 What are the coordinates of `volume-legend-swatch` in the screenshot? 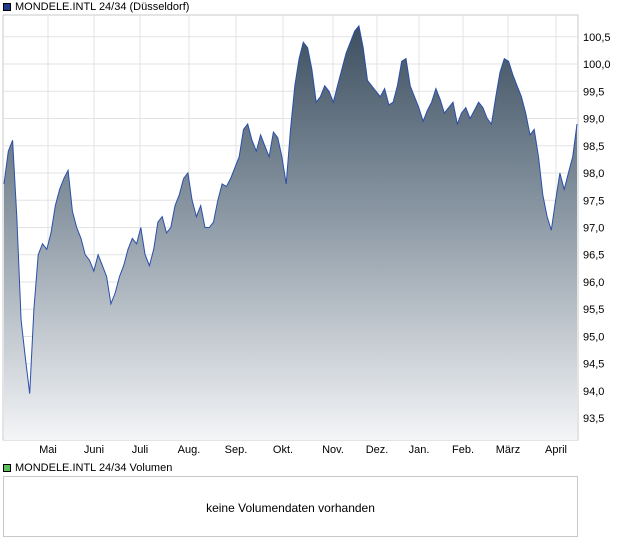 It's located at (7, 468).